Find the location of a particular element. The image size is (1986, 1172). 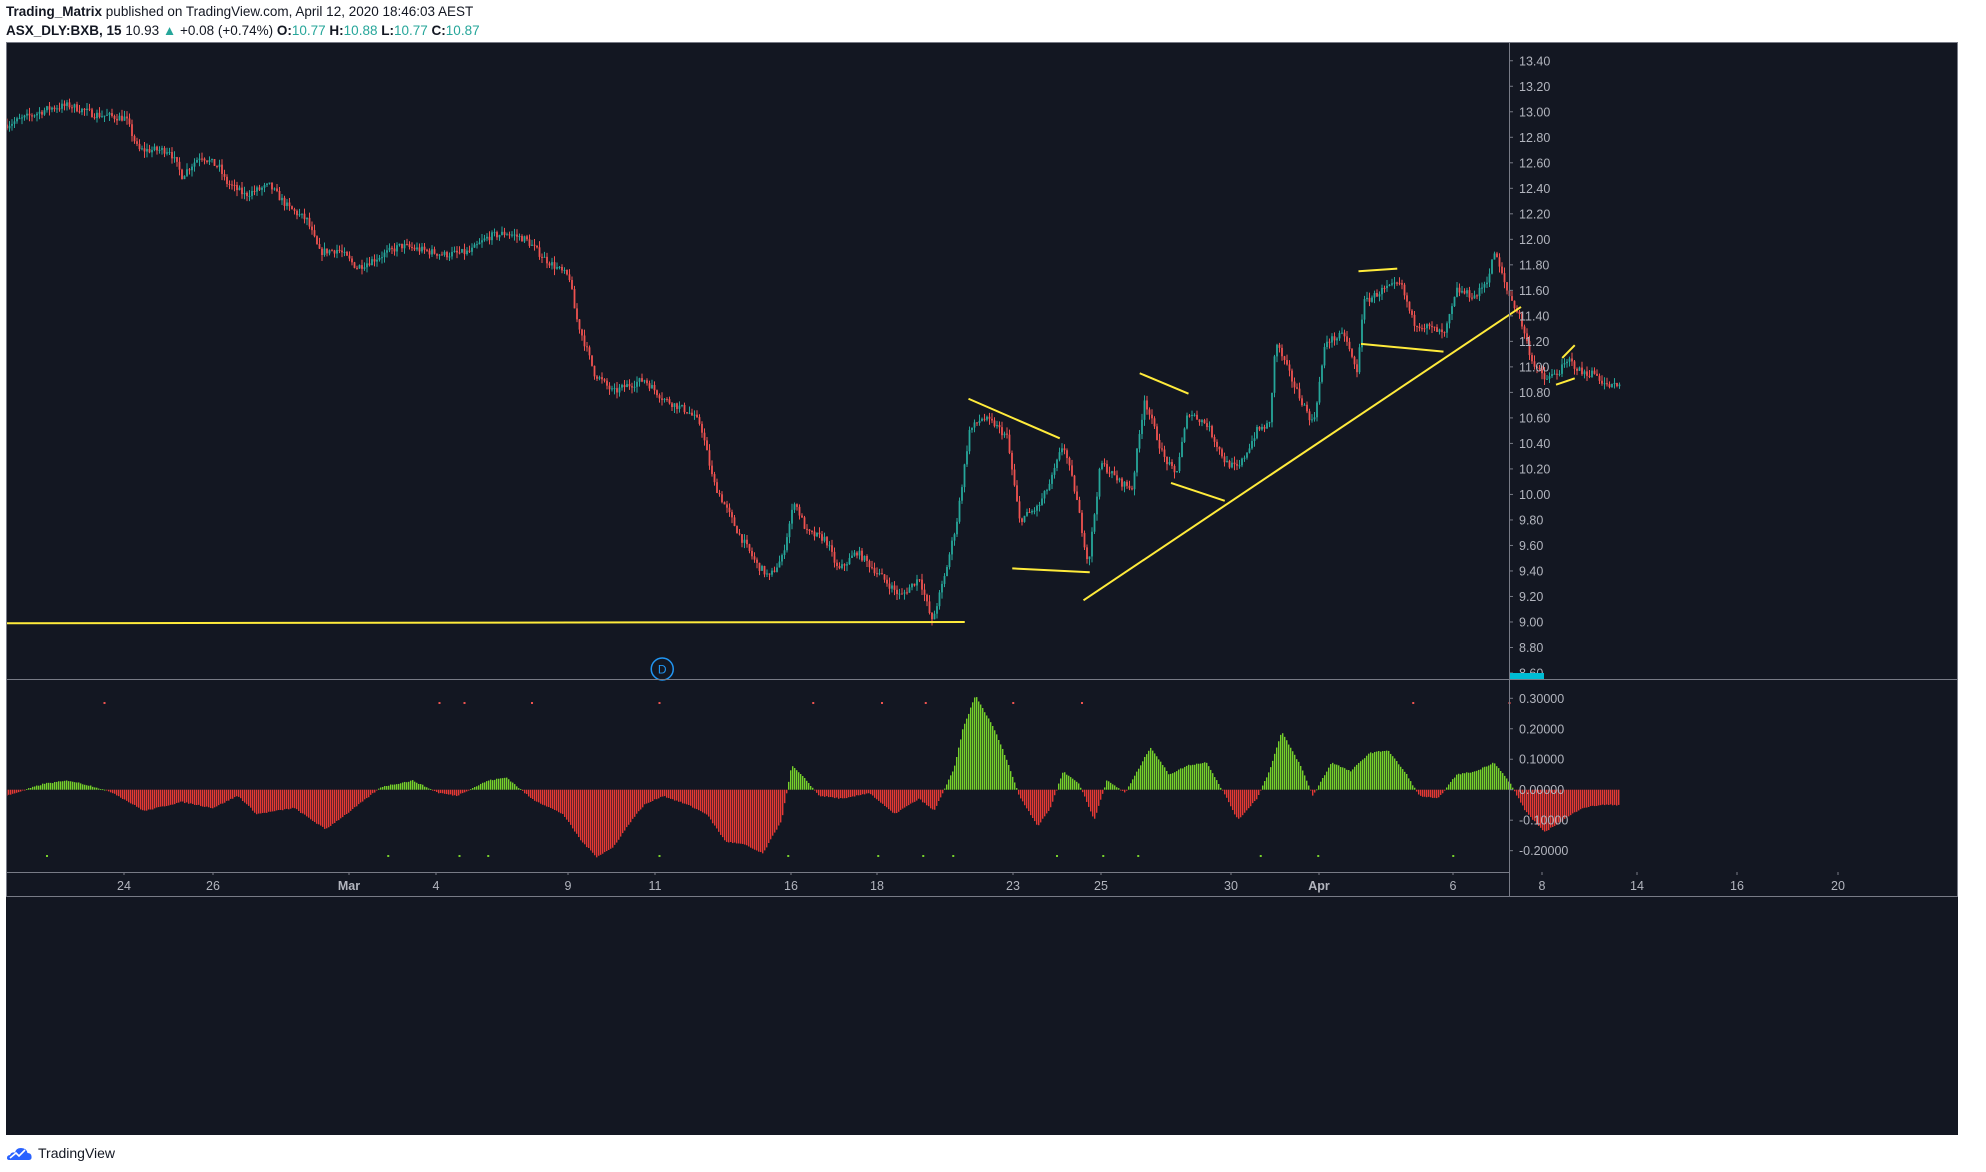

tradingview-cloud-icon is located at coordinates (19, 1153).